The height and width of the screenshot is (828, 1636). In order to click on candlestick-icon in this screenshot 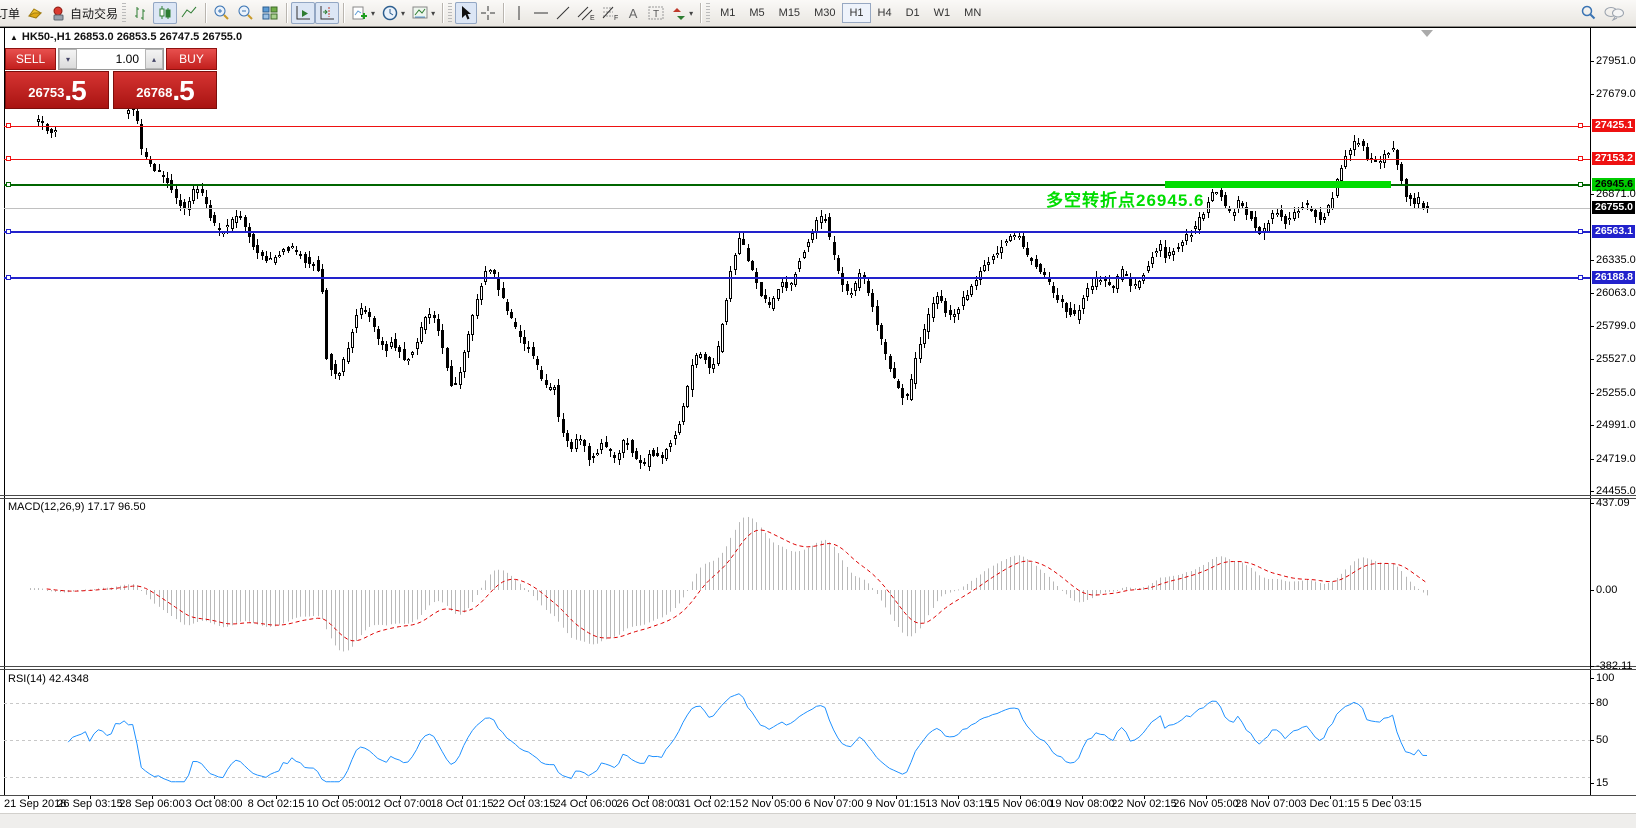, I will do `click(165, 12)`.